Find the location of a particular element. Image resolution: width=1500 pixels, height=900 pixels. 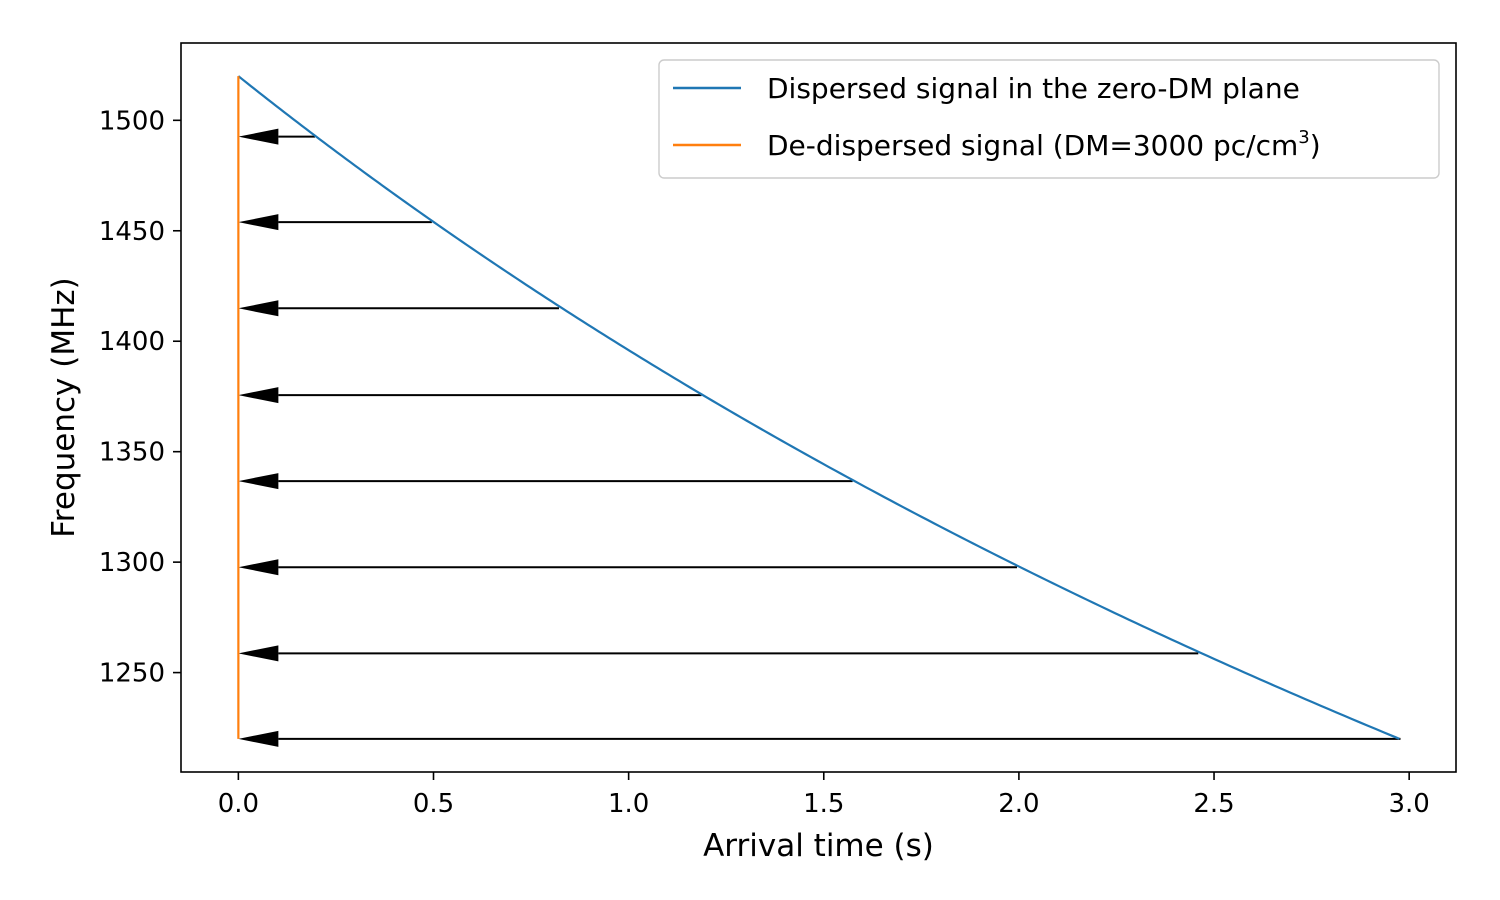

y-tick-label: 1350 is located at coordinates (132, 453).